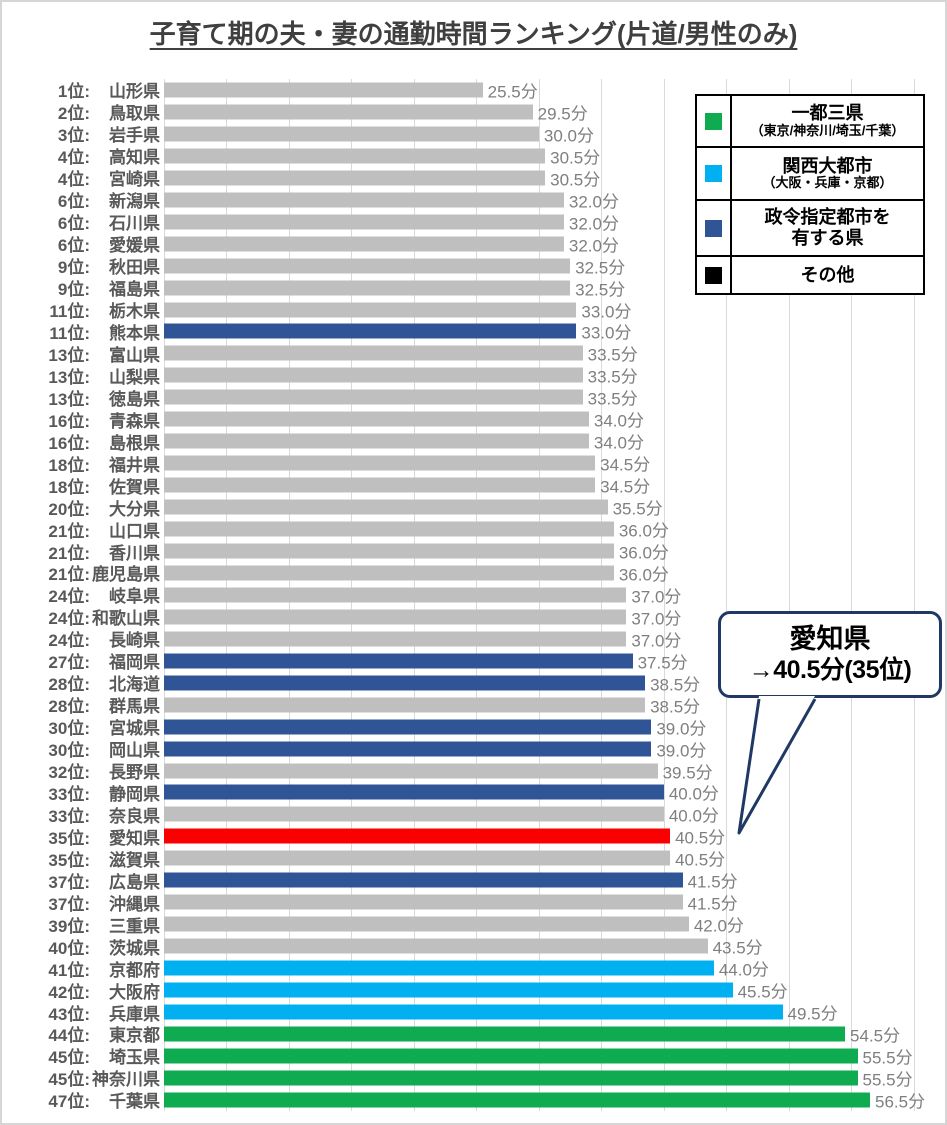 The height and width of the screenshot is (1125, 947). What do you see at coordinates (73, 290) in the screenshot?
I see `rank-label: 9位:` at bounding box center [73, 290].